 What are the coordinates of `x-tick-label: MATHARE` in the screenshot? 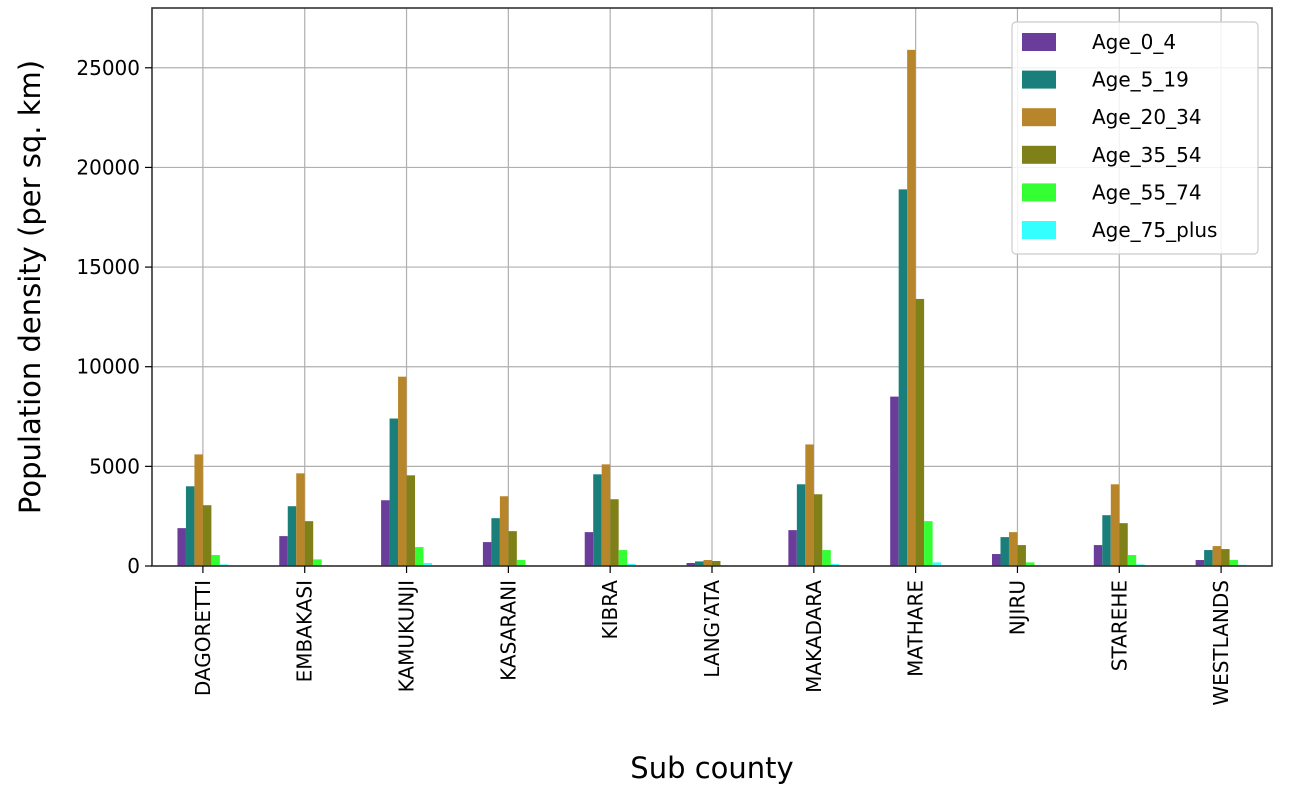 It's located at (916, 628).